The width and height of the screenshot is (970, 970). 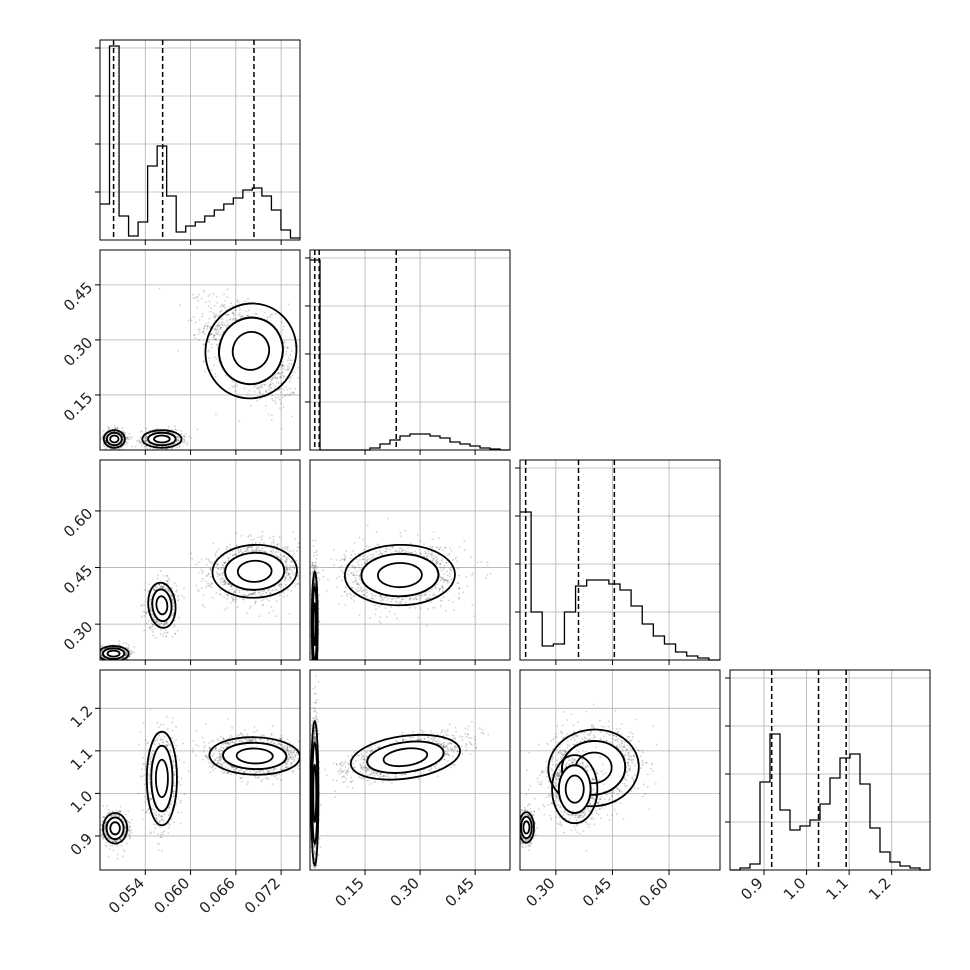 I want to click on y-tick-label: 0.15, so click(x=78, y=407).